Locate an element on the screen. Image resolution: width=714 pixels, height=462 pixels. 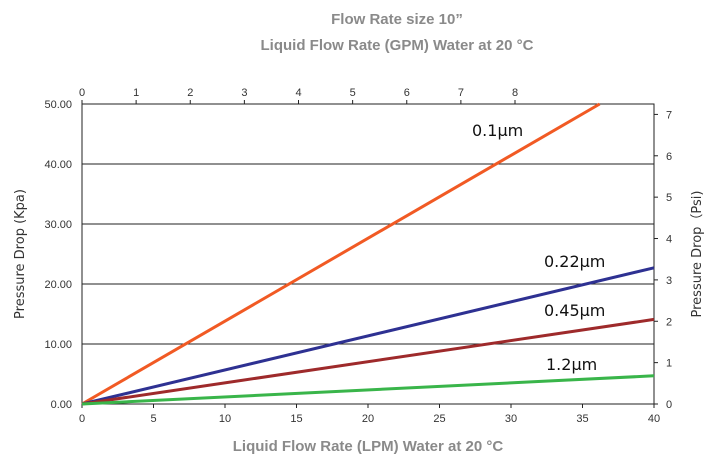
y-right-tick-label: 2 is located at coordinates (669, 322).